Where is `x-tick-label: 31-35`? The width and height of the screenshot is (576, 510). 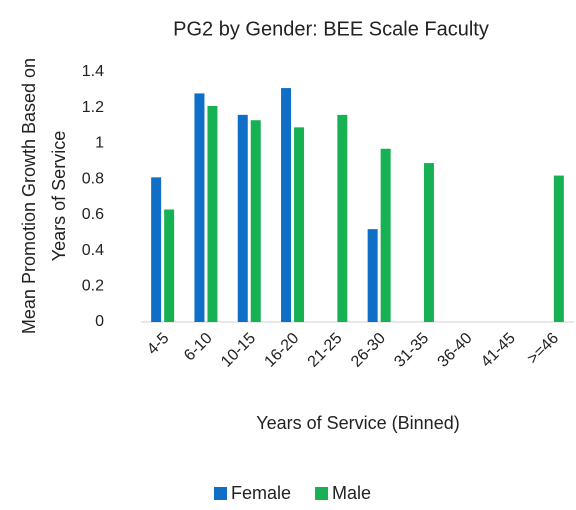 x-tick-label: 31-35 is located at coordinates (411, 350).